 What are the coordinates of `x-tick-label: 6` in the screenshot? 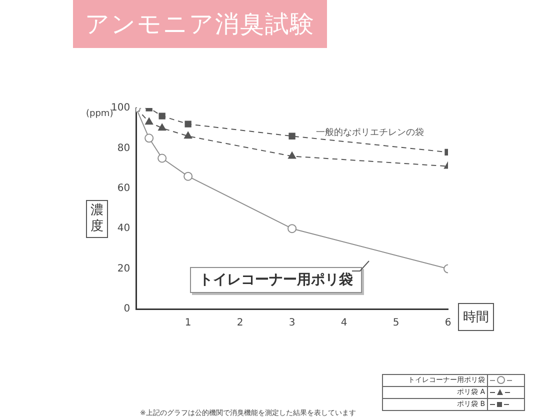 It's located at (448, 323).